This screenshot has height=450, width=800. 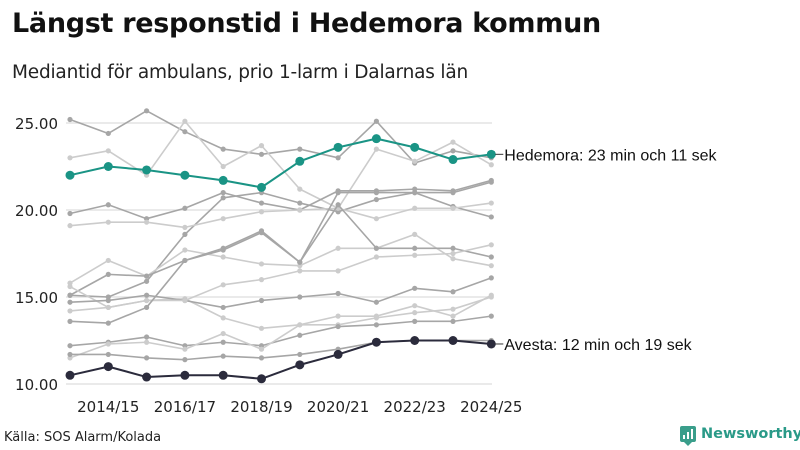 I want to click on y-axis: 10.00 15.00 20.00 25.00, so click(x=36, y=254).